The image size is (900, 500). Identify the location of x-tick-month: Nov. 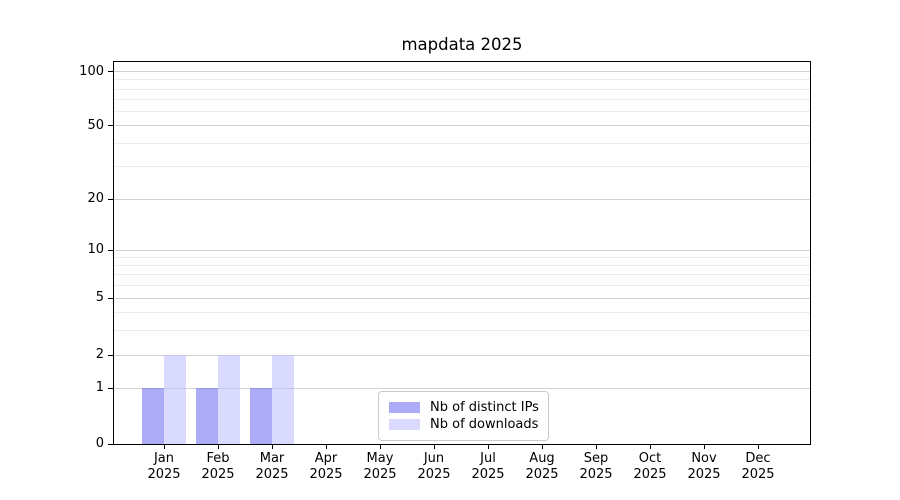
(704, 458).